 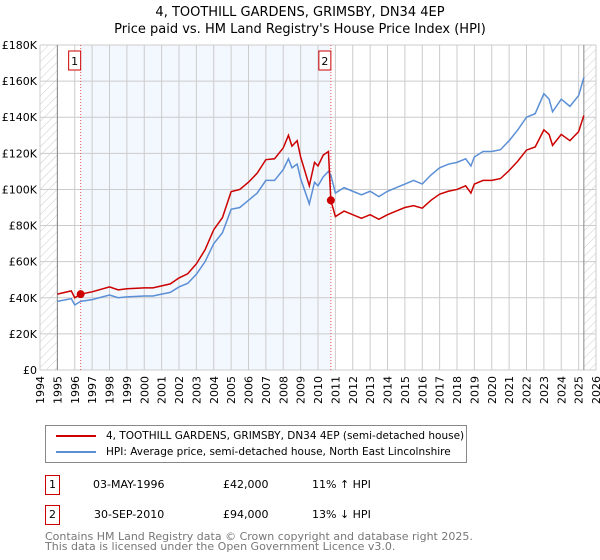 What do you see at coordinates (196, 390) in the screenshot?
I see `x-tick-label: 2003` at bounding box center [196, 390].